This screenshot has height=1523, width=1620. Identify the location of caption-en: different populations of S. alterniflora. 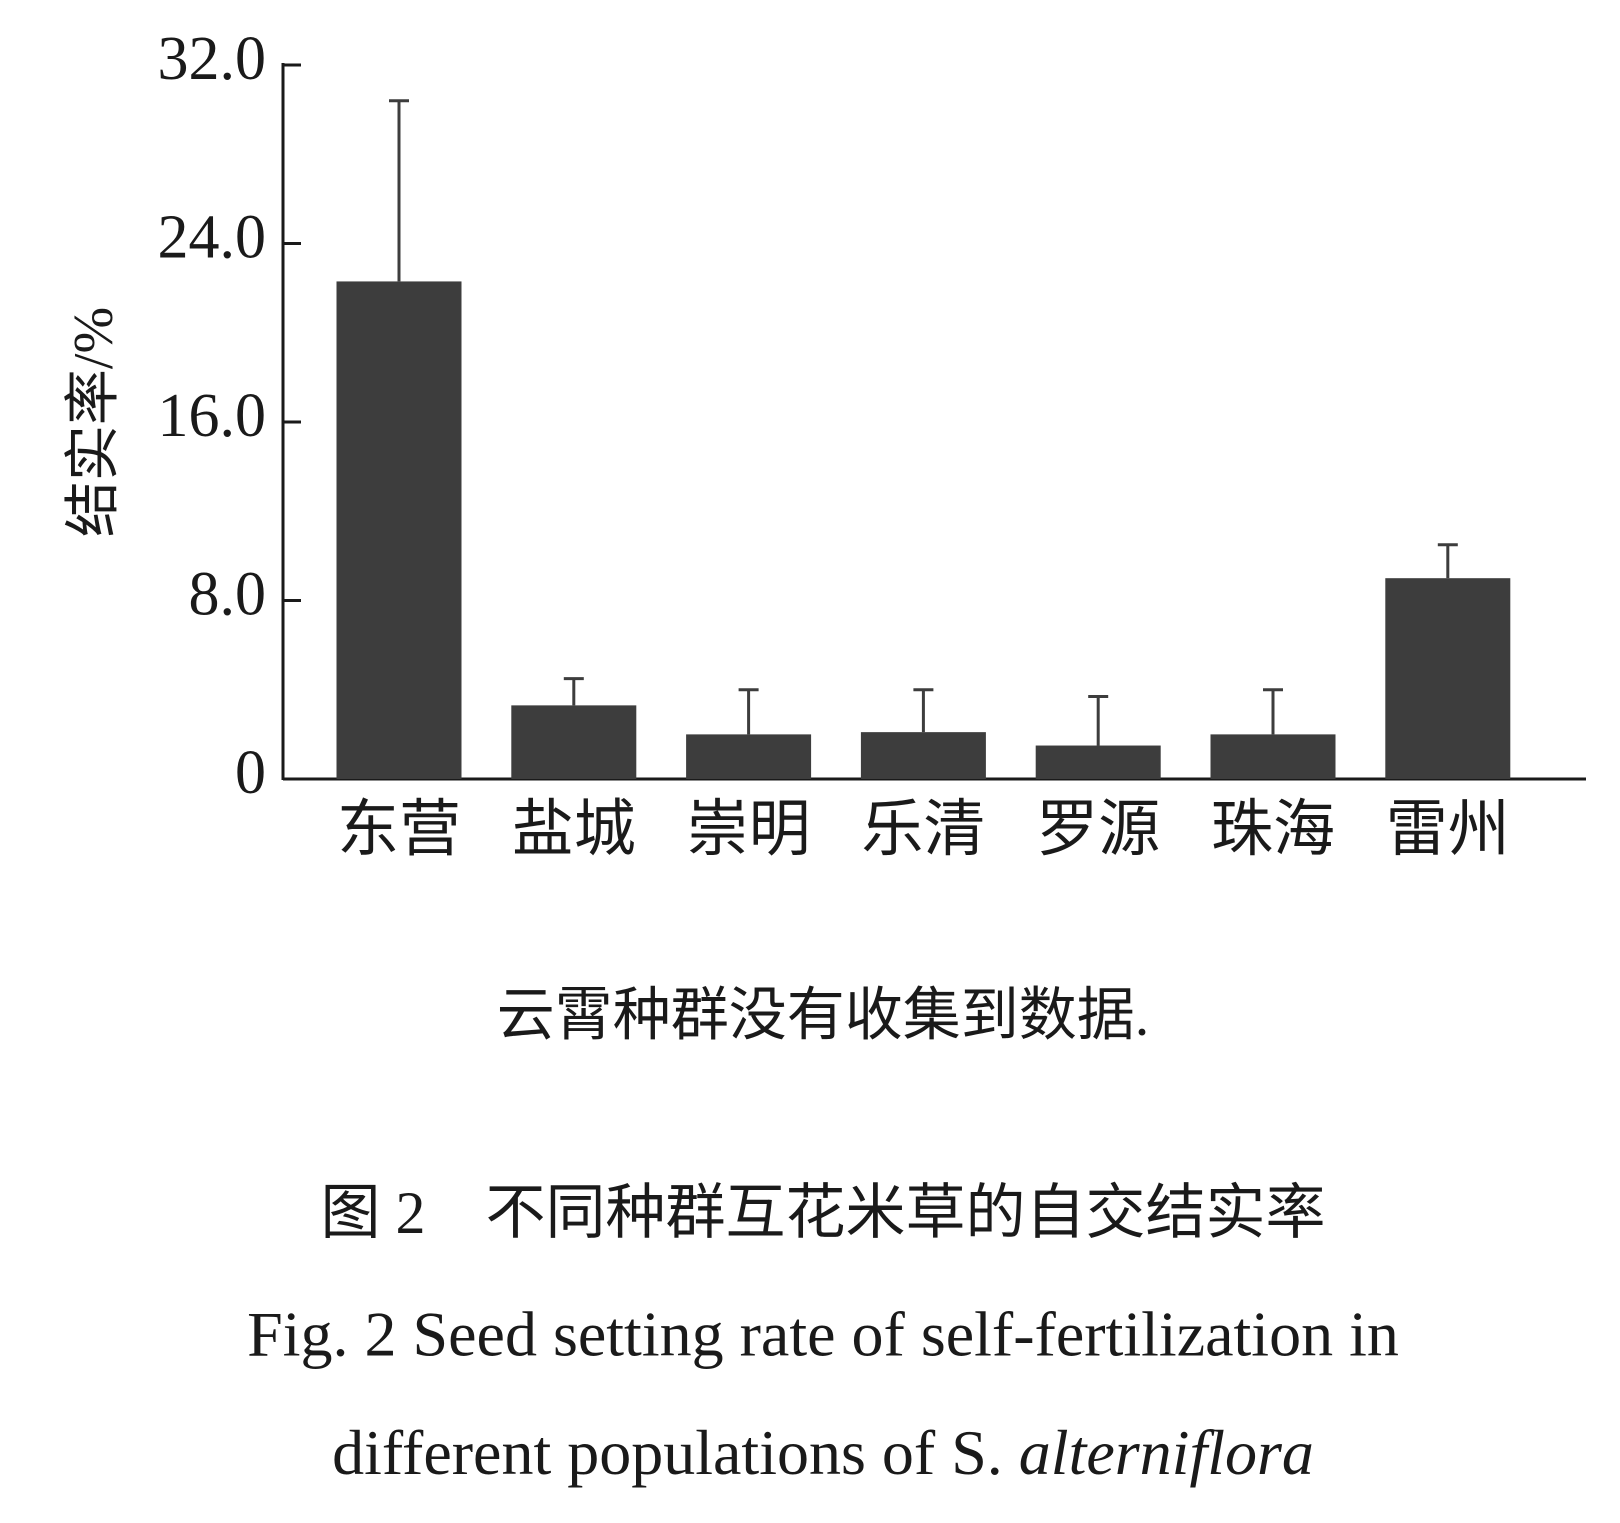
(823, 1452).